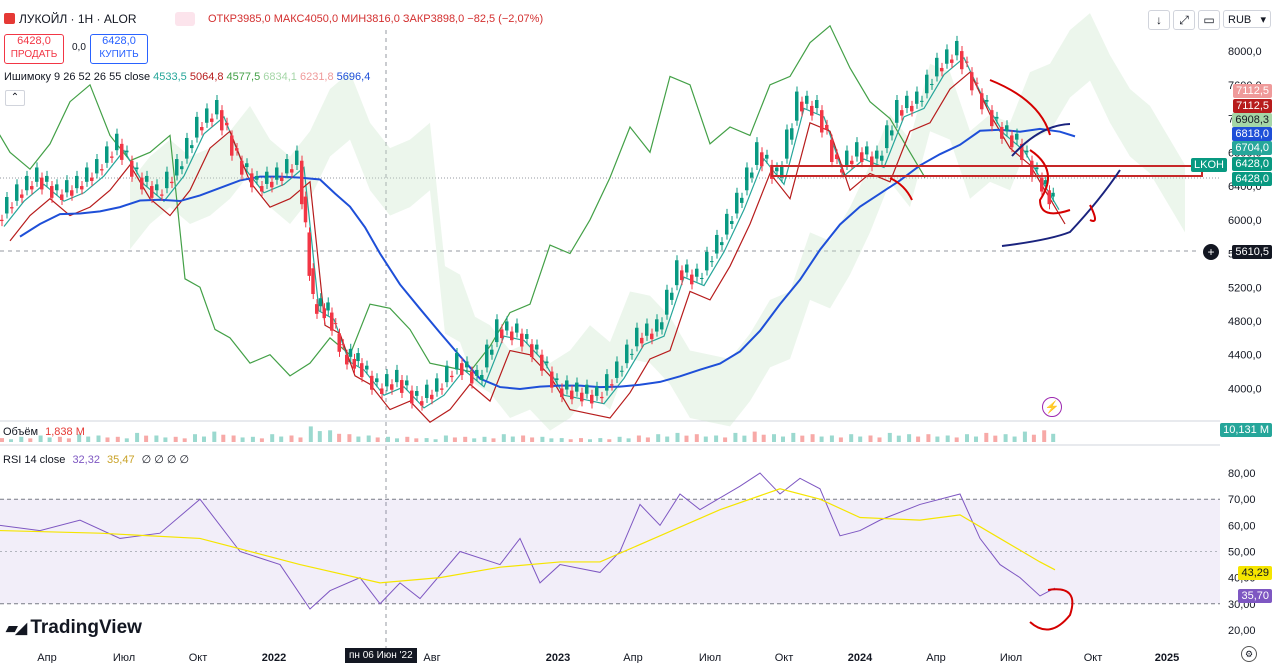 The image size is (1280, 663). Describe the element at coordinates (1184, 20) in the screenshot. I see `fullscreen-icon: ⤢` at that location.